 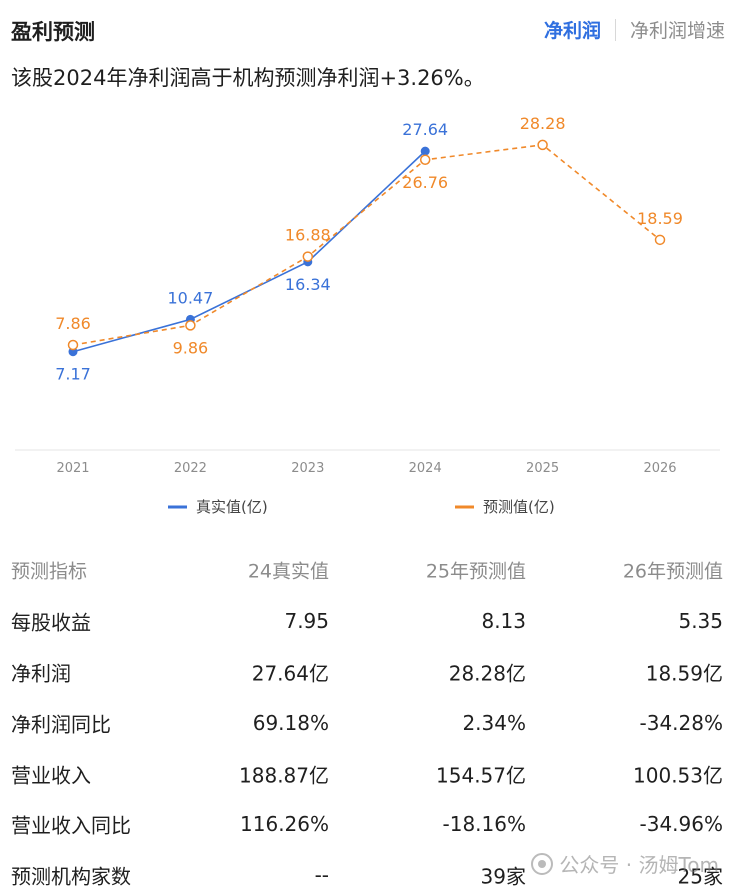 I want to click on forecast-point-2021, so click(x=73, y=345).